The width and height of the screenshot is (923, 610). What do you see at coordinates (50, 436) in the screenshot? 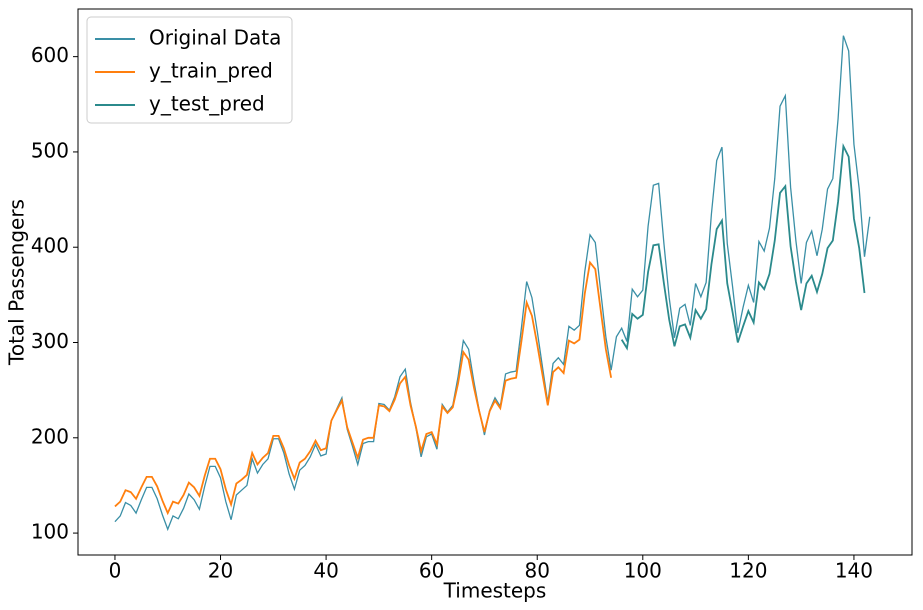
I see `y-tick-label: 200` at bounding box center [50, 436].